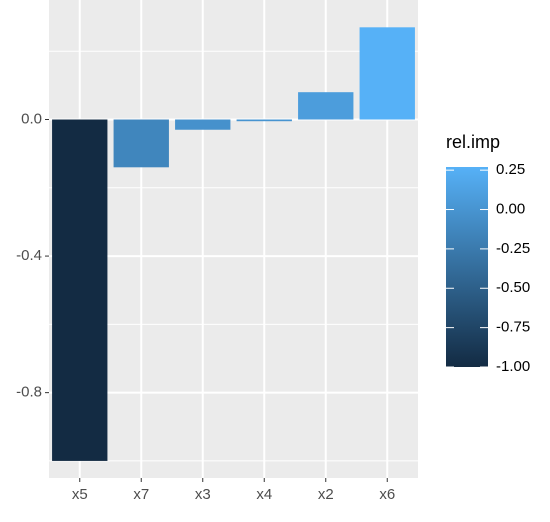  Describe the element at coordinates (29, 392) in the screenshot. I see `y-tick-label: -0.8` at that location.